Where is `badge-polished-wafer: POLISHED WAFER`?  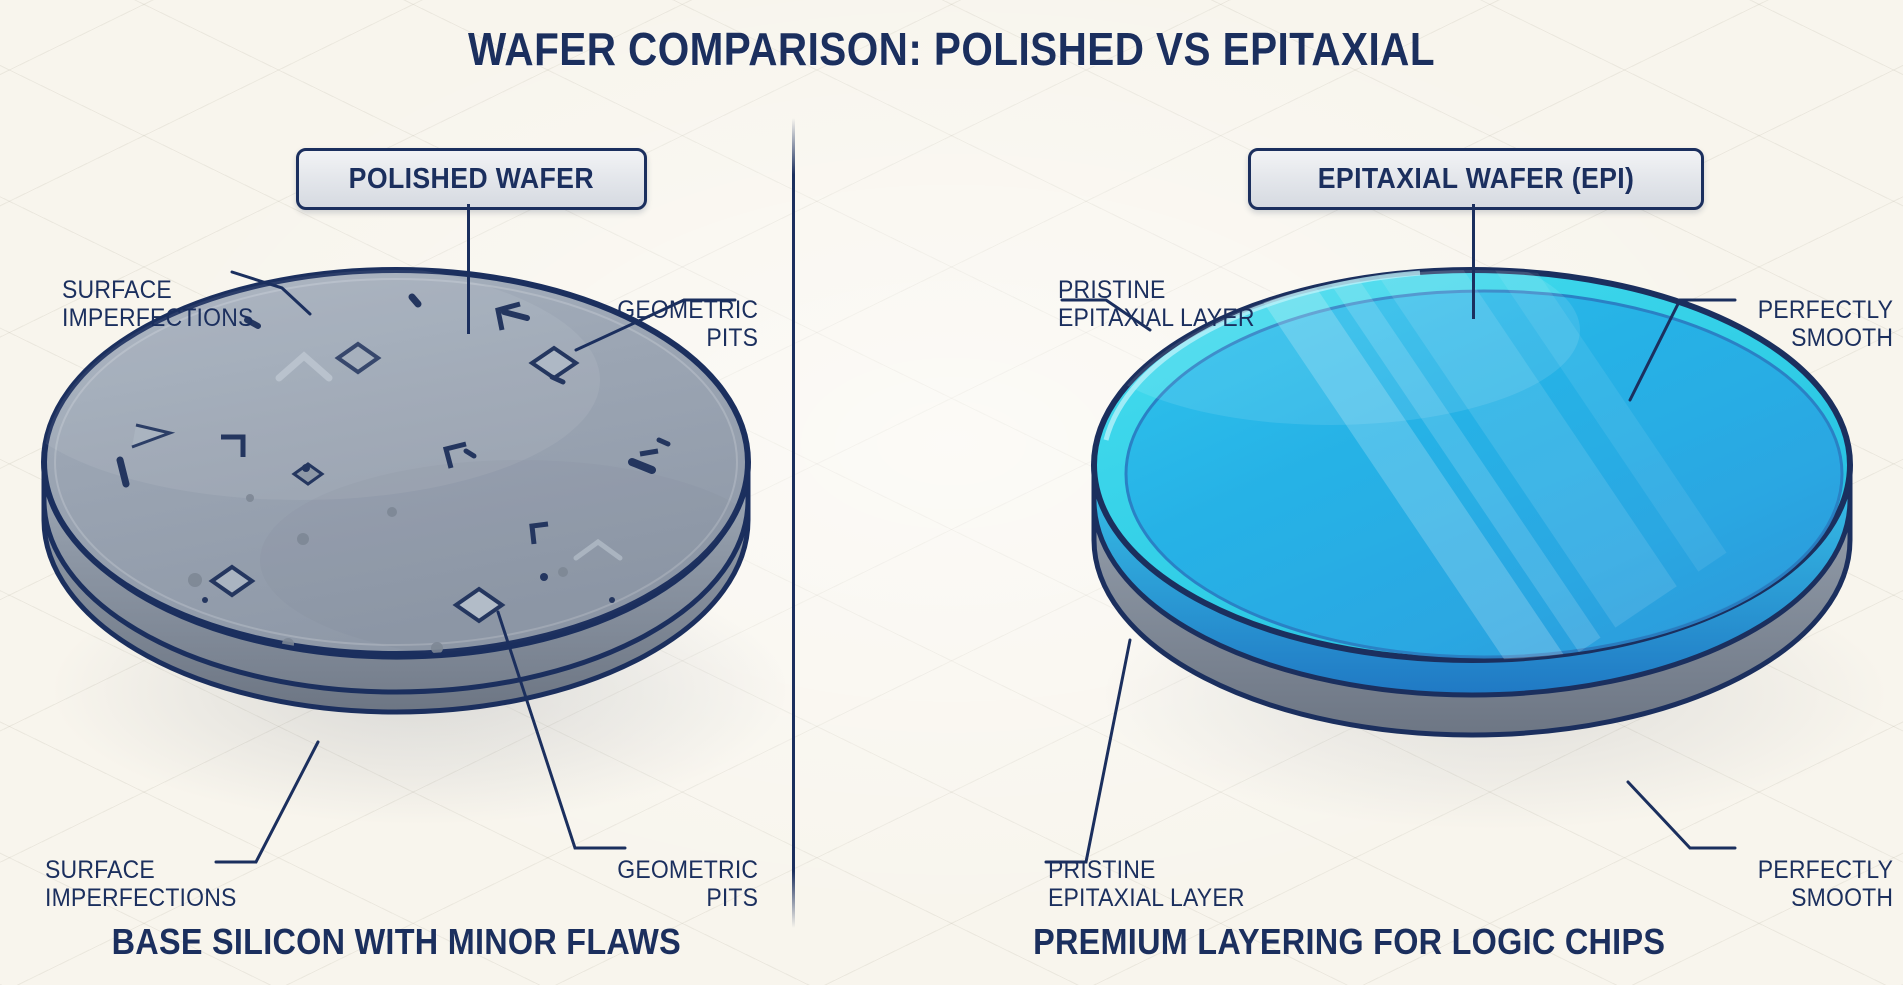 badge-polished-wafer: POLISHED WAFER is located at coordinates (471, 179).